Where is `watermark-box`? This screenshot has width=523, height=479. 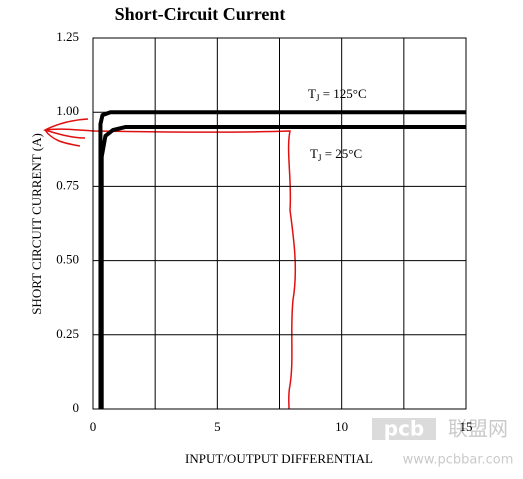
watermark-box is located at coordinates (404, 429).